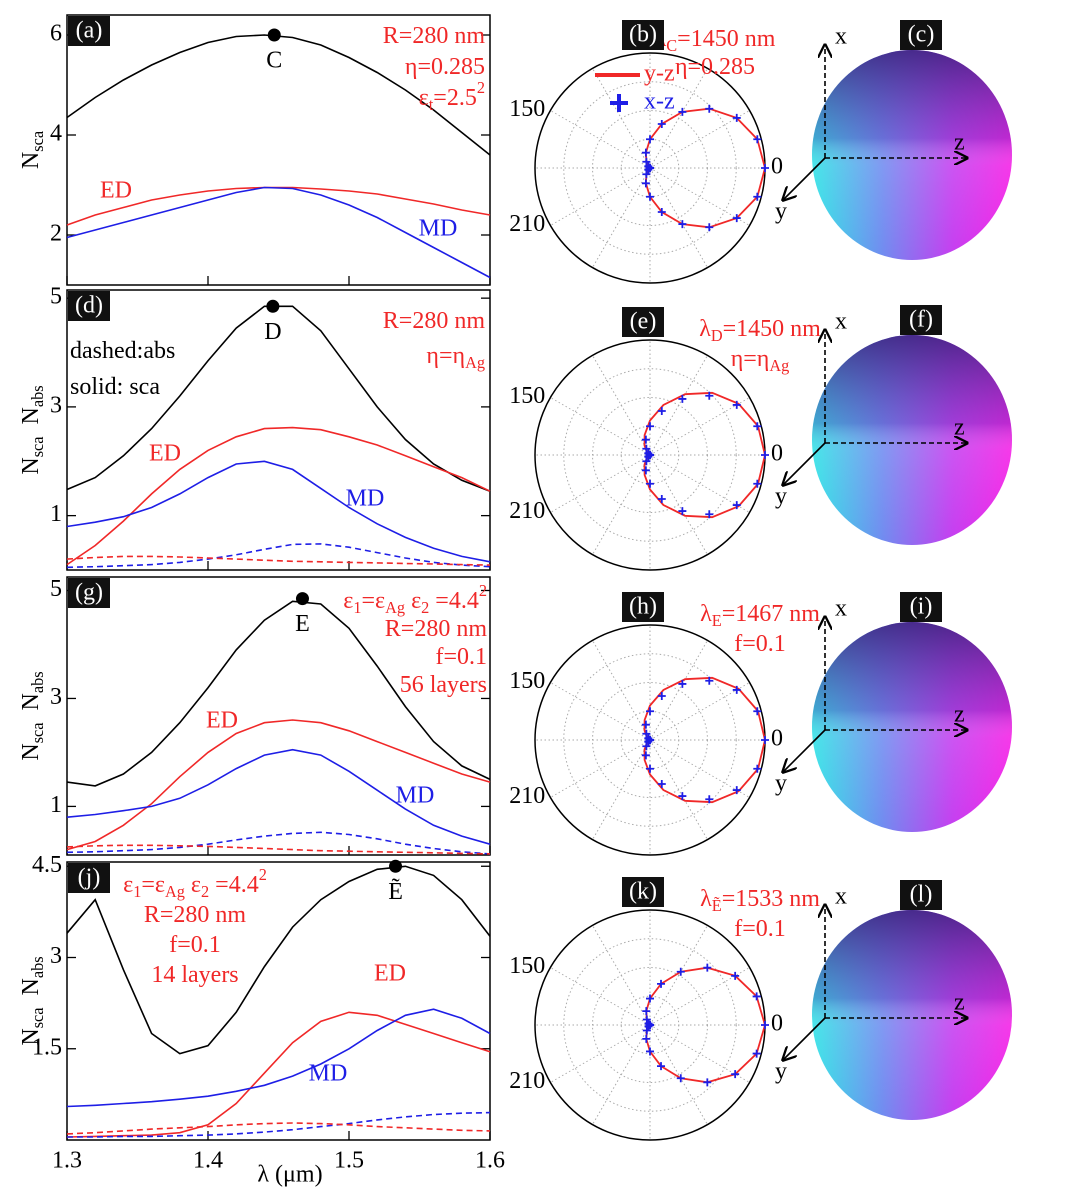  What do you see at coordinates (374, 601) in the screenshot?
I see `text-part: =ε` at bounding box center [374, 601].